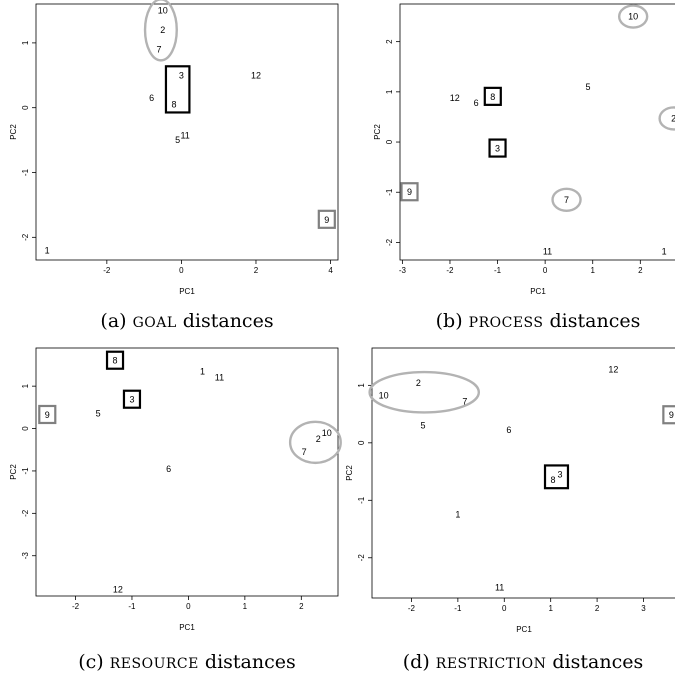  Describe the element at coordinates (225, 321) in the screenshot. I see `caption-suffix: distances` at that location.